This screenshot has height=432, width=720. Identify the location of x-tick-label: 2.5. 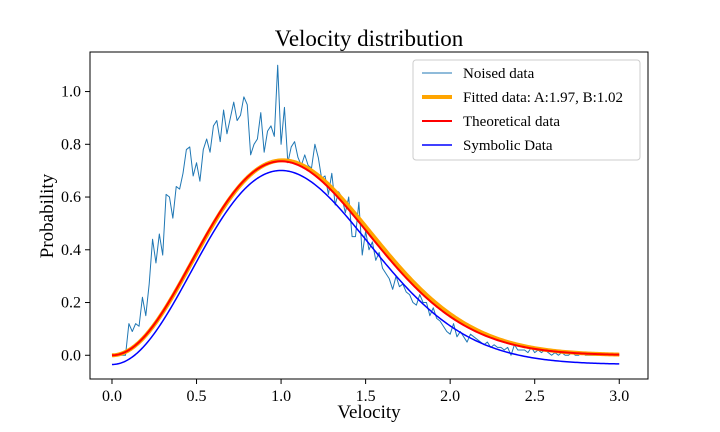
(535, 396).